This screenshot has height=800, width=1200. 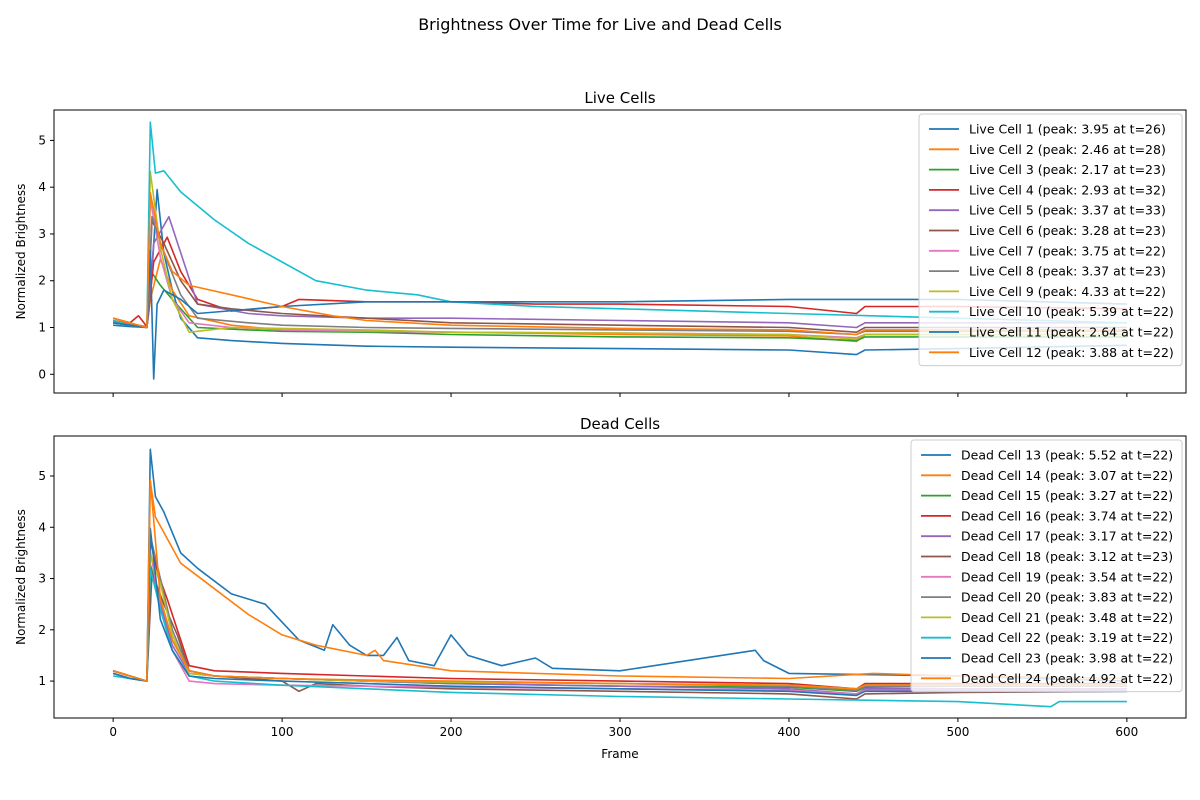 What do you see at coordinates (1067, 210) in the screenshot?
I see `live-legend-label-5: Live Cell 5 (peak: 3.37 at t=33)` at bounding box center [1067, 210].